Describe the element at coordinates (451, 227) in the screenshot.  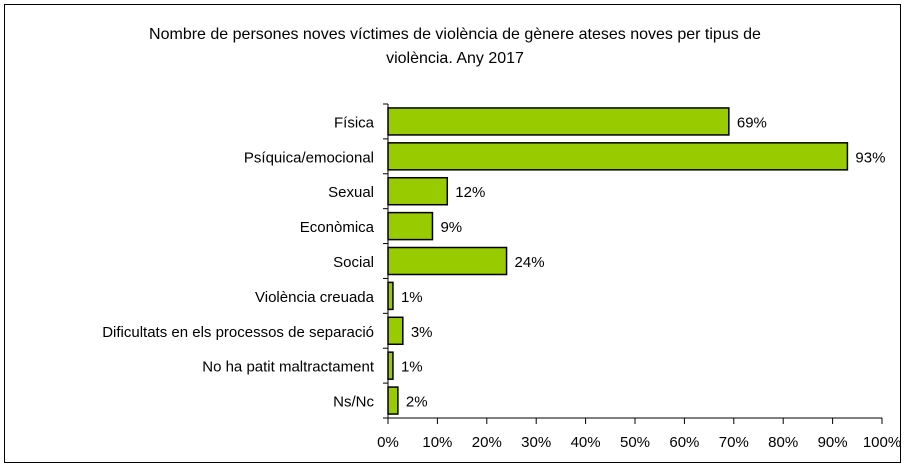
I see `value-label-3: 9%` at that location.